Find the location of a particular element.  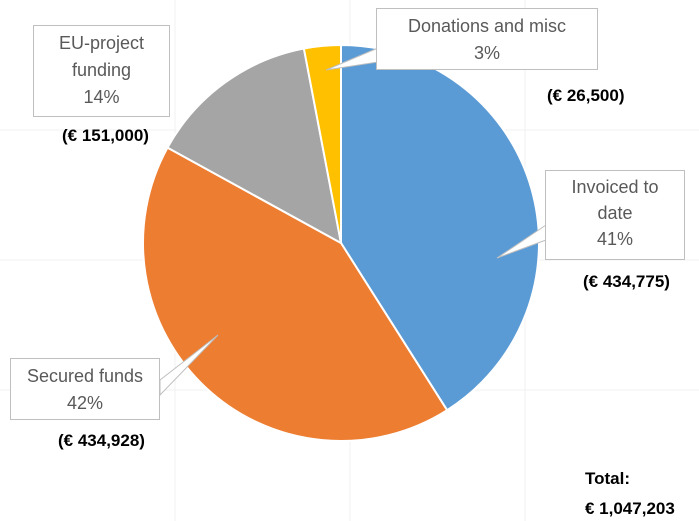

value-label: 14% is located at coordinates (101, 97).